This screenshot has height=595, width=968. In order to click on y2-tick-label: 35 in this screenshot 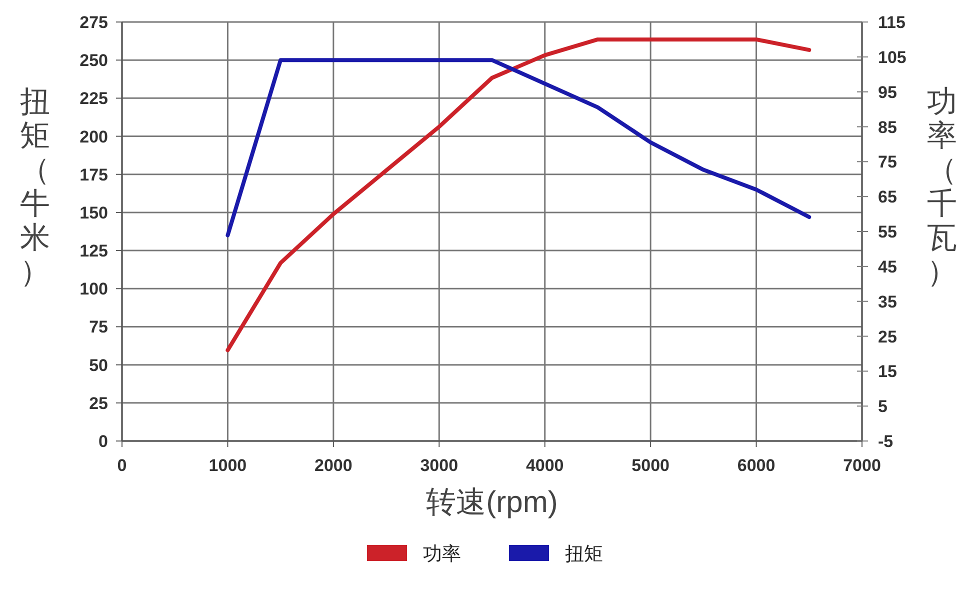, I will do `click(887, 302)`.